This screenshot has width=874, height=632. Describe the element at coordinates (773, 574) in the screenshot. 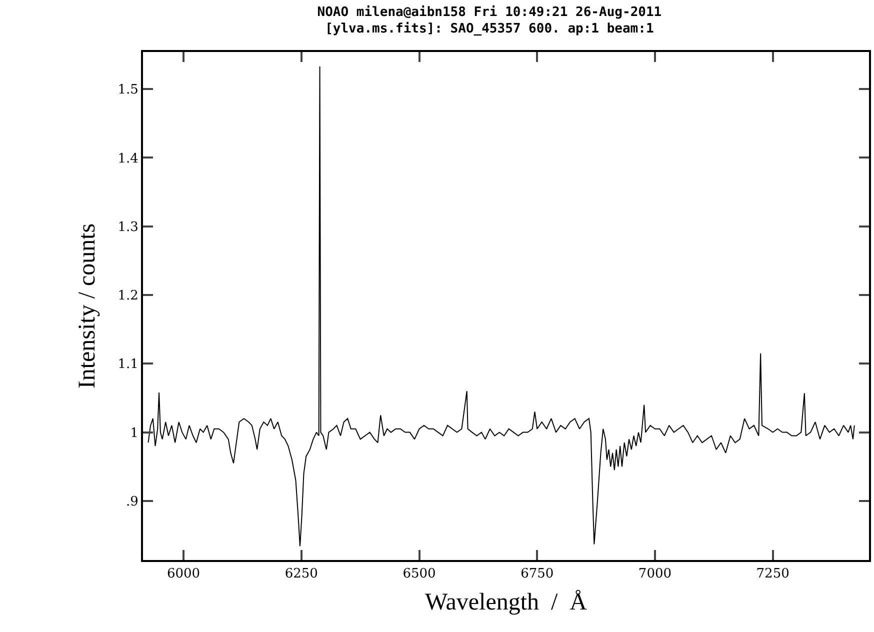

I see `x-tick-label: 7250` at that location.